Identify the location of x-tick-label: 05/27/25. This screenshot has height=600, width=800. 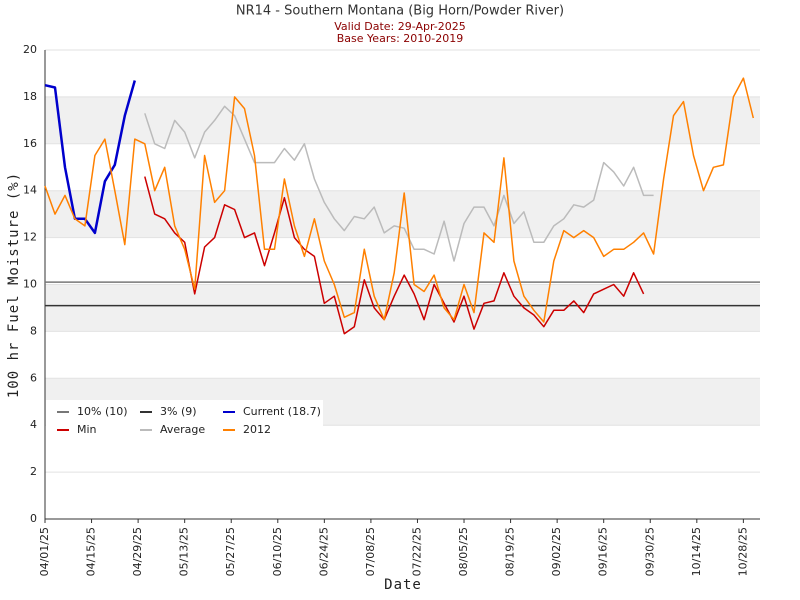
(230, 551).